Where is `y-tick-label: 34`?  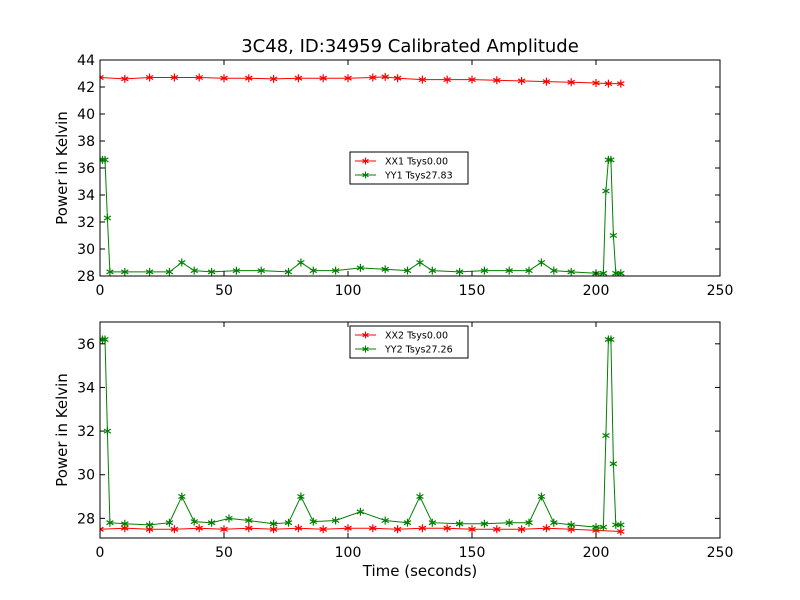 y-tick-label: 34 is located at coordinates (86, 196).